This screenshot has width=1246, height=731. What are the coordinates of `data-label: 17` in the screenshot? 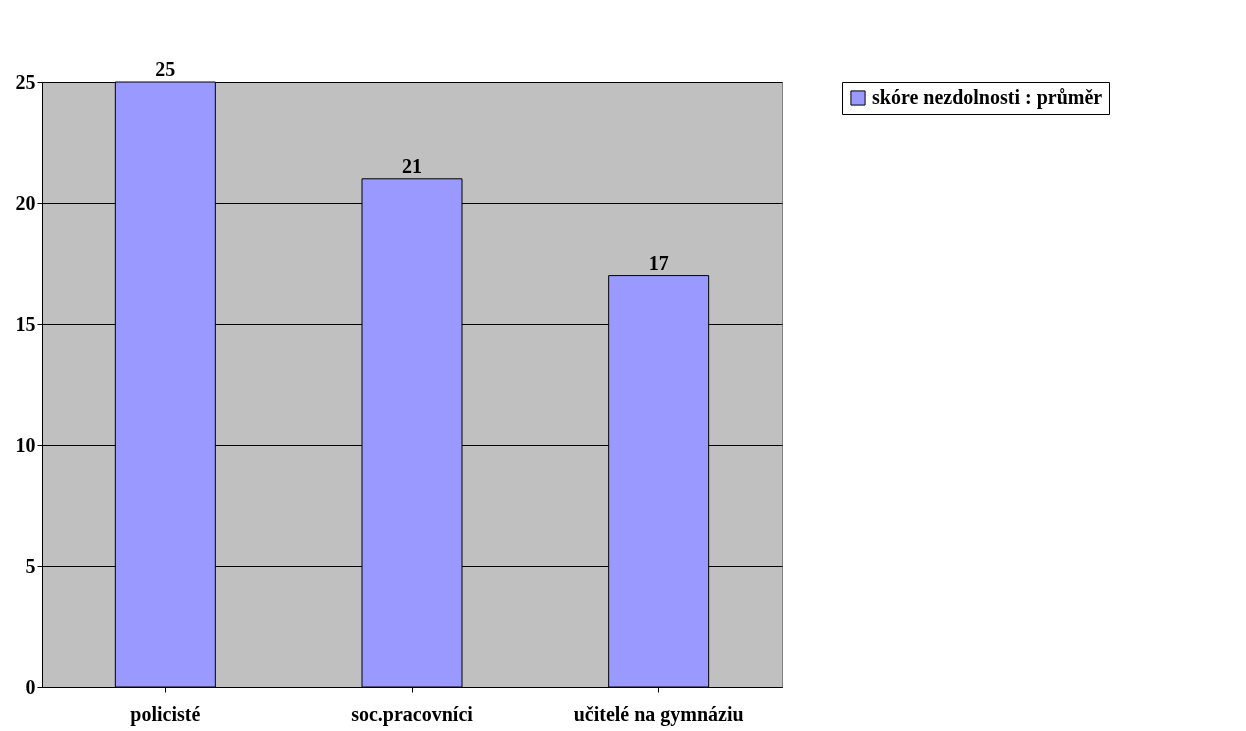 It's located at (658, 262).